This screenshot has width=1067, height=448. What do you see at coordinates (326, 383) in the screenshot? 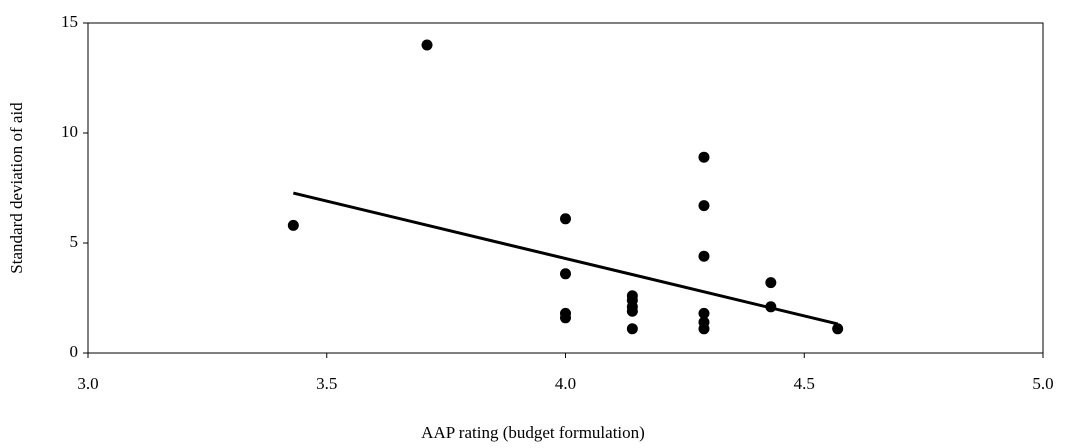
I see `x-tick-label: 3.5` at bounding box center [326, 383].